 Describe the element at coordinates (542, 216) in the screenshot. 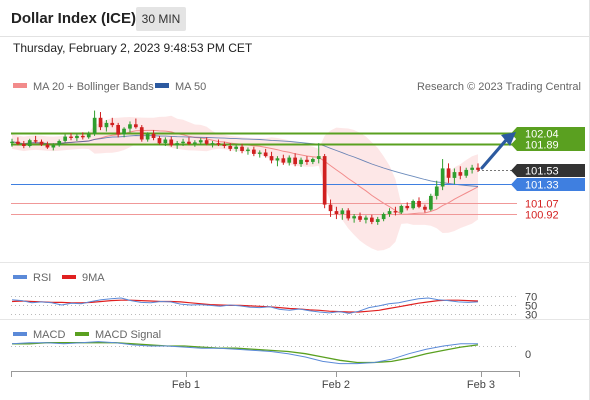

I see `level-label-100.92: 100.92` at that location.